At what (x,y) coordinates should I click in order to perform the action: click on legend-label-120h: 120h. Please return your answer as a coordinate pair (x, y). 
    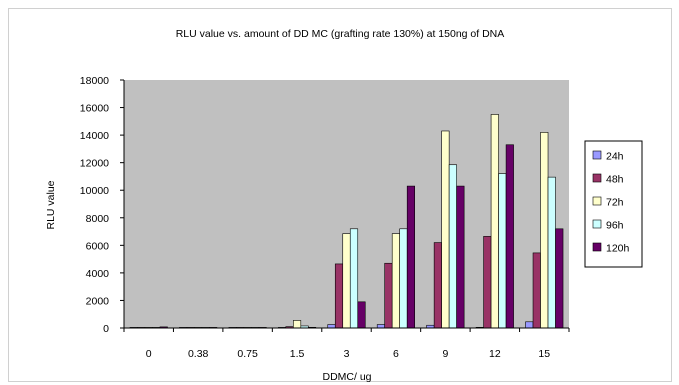
    Looking at the image, I should click on (618, 249).